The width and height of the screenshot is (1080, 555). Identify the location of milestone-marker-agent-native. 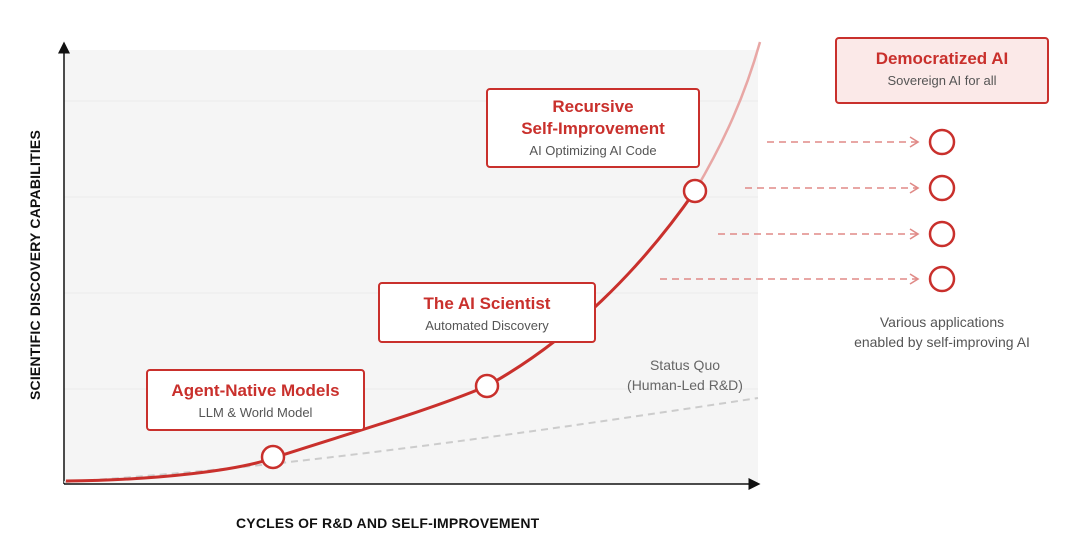
(273, 457).